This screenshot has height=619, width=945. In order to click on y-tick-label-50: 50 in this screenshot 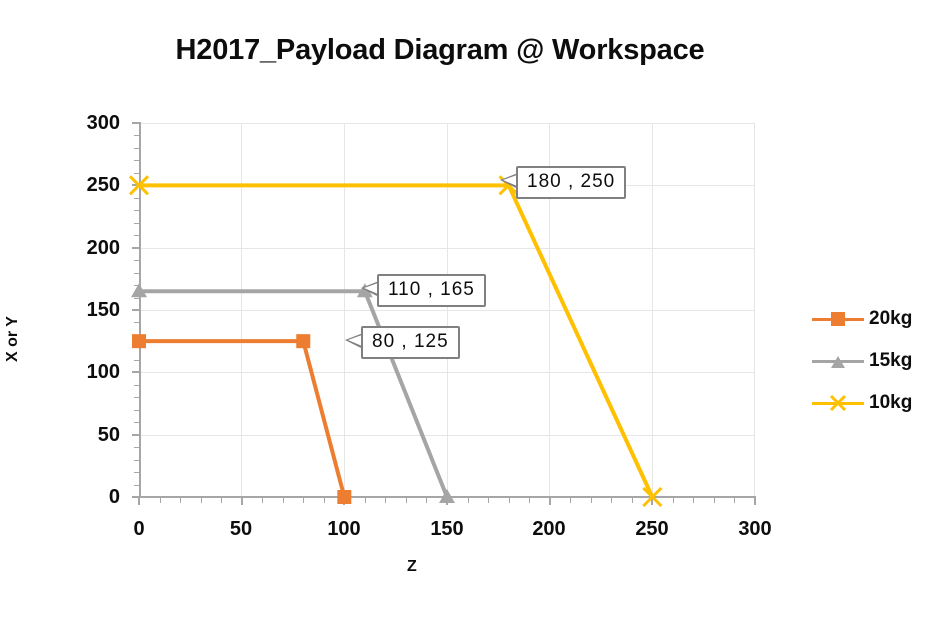, I will do `click(108, 435)`.